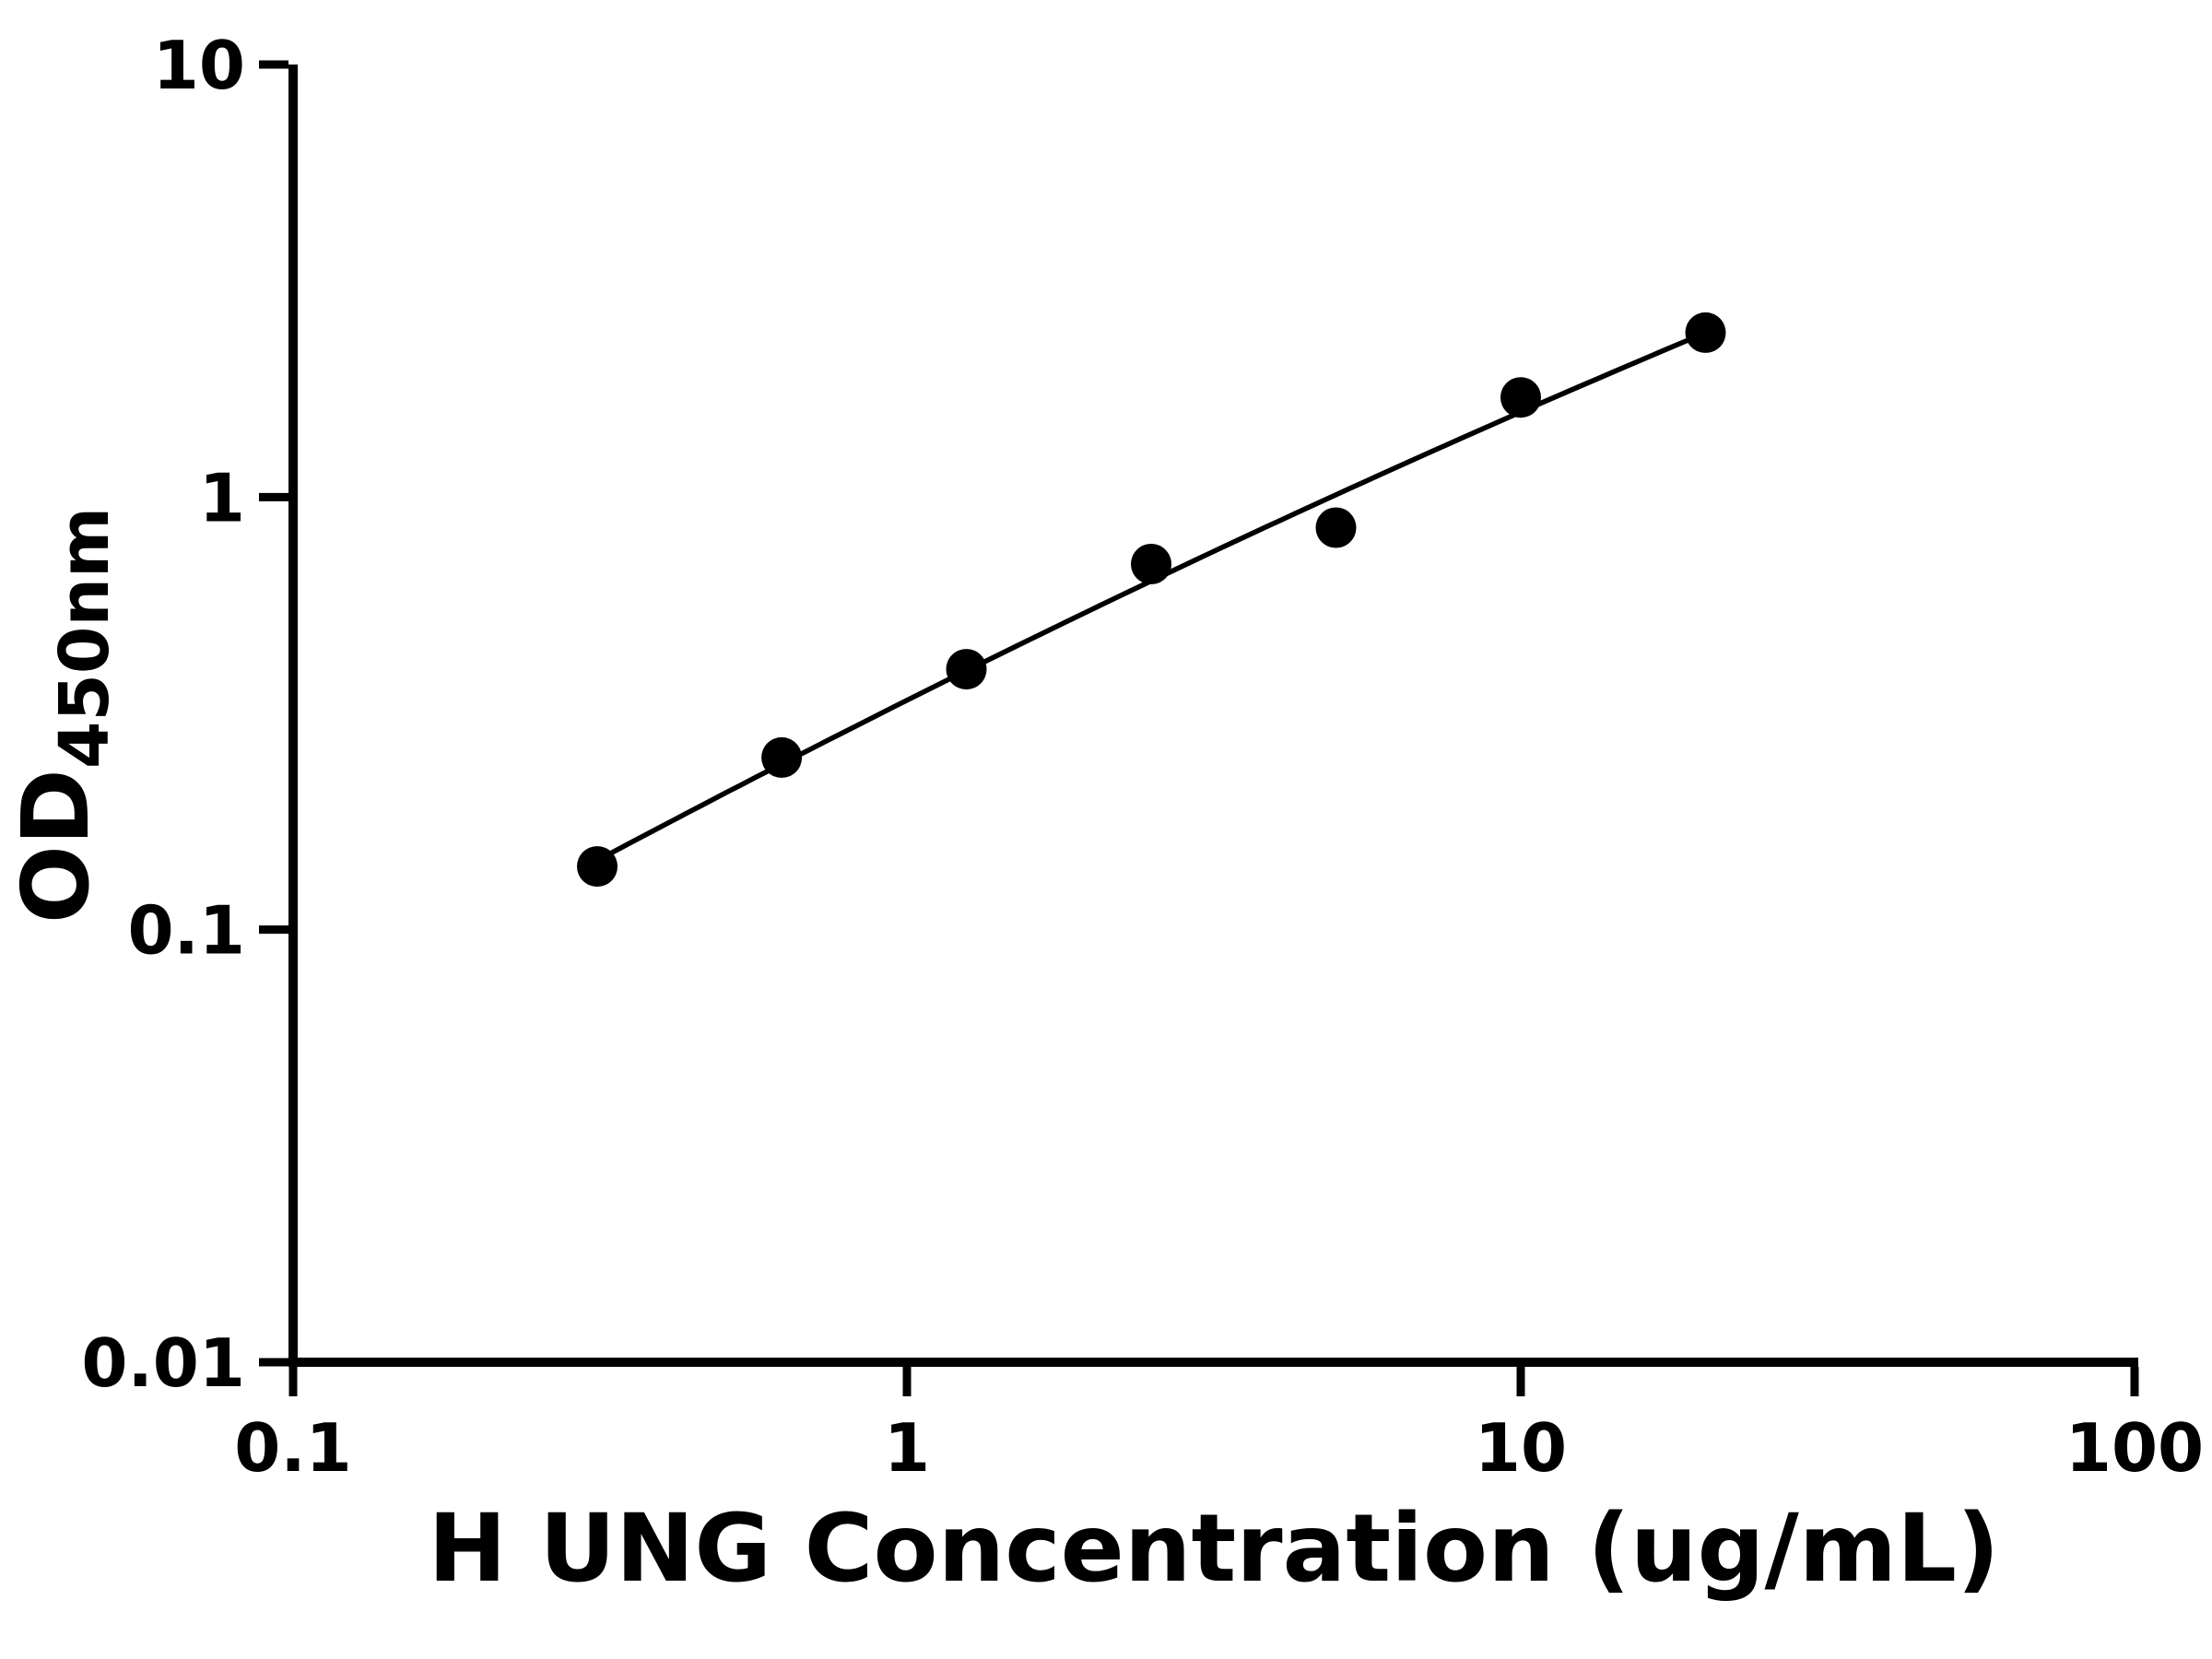  Describe the element at coordinates (1521, 1448) in the screenshot. I see `x-tick-label: 10` at that location.